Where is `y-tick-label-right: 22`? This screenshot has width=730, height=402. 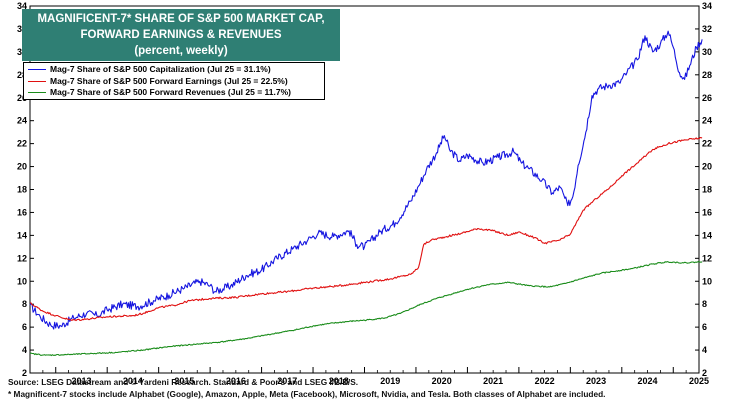
y-tick-label-right: 22 is located at coordinates (707, 144).